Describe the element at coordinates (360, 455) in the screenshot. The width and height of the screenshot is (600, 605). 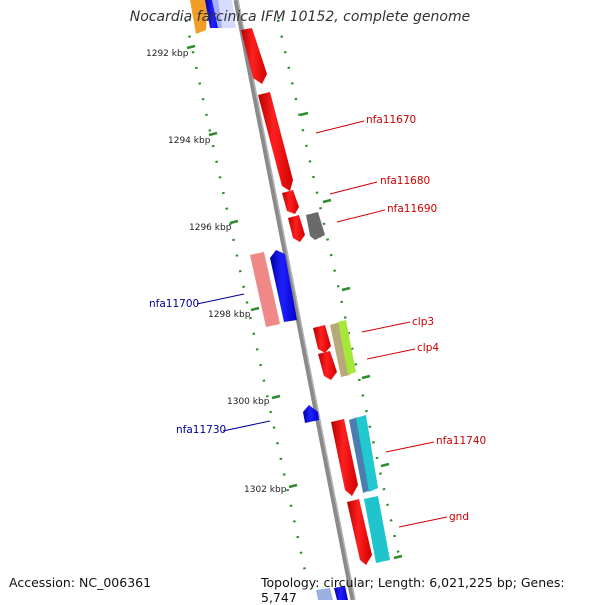
I see `gene-nfa11740-steel` at that location.